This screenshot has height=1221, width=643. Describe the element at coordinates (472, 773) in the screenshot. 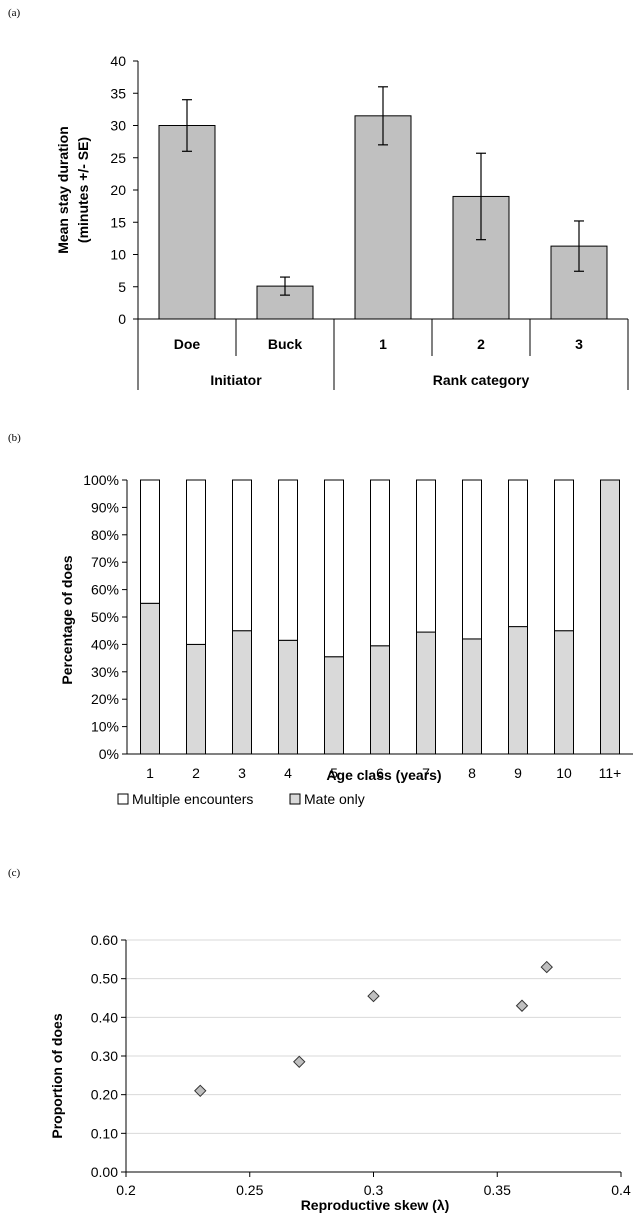

I see `chart-b-category-label: 8` at that location.